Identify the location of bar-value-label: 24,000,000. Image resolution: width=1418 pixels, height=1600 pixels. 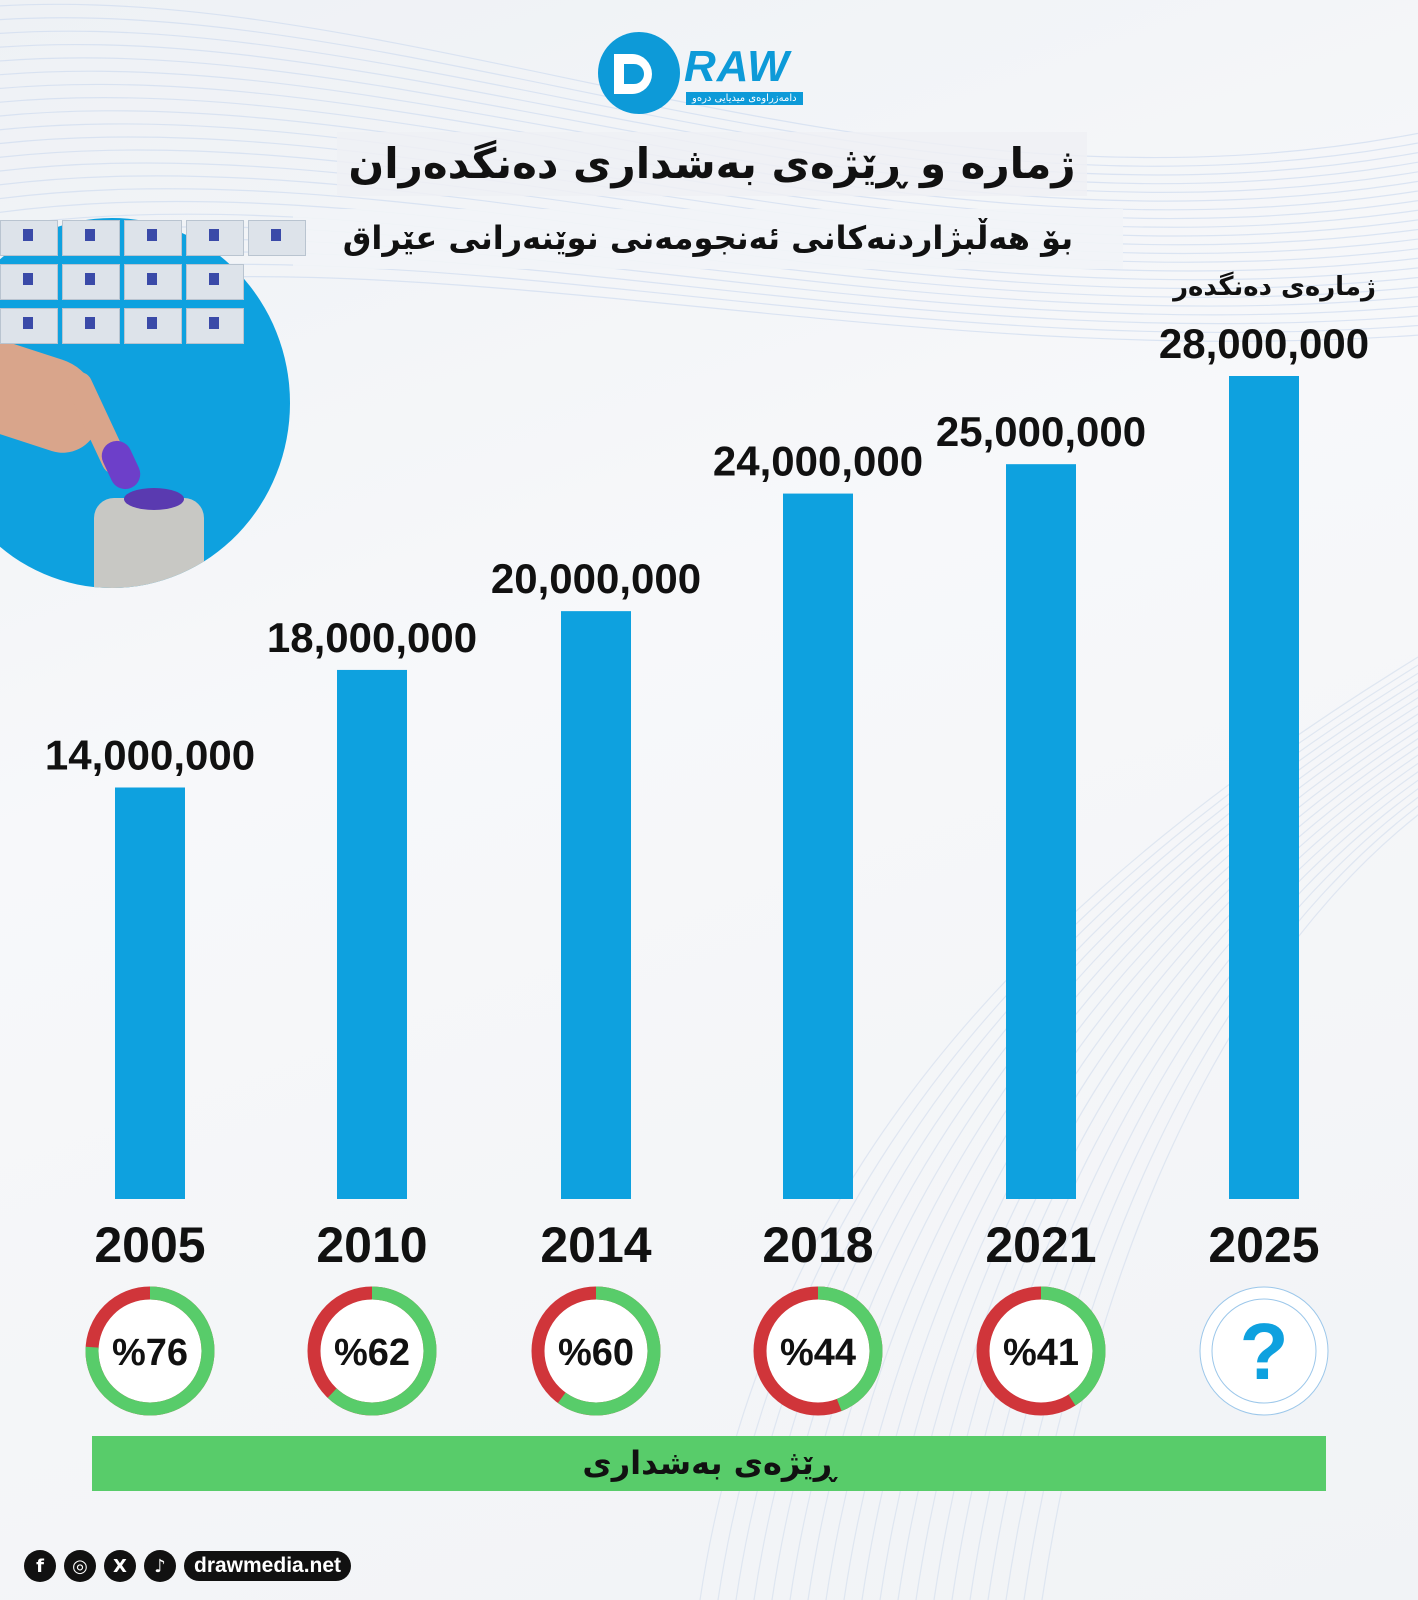
(818, 461).